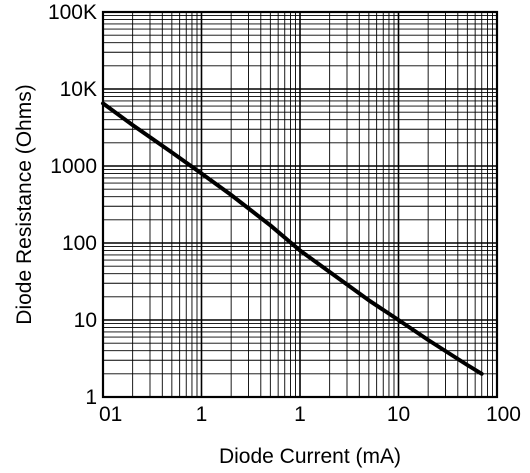  What do you see at coordinates (503, 414) in the screenshot?
I see `x-tick-label: 100` at bounding box center [503, 414].